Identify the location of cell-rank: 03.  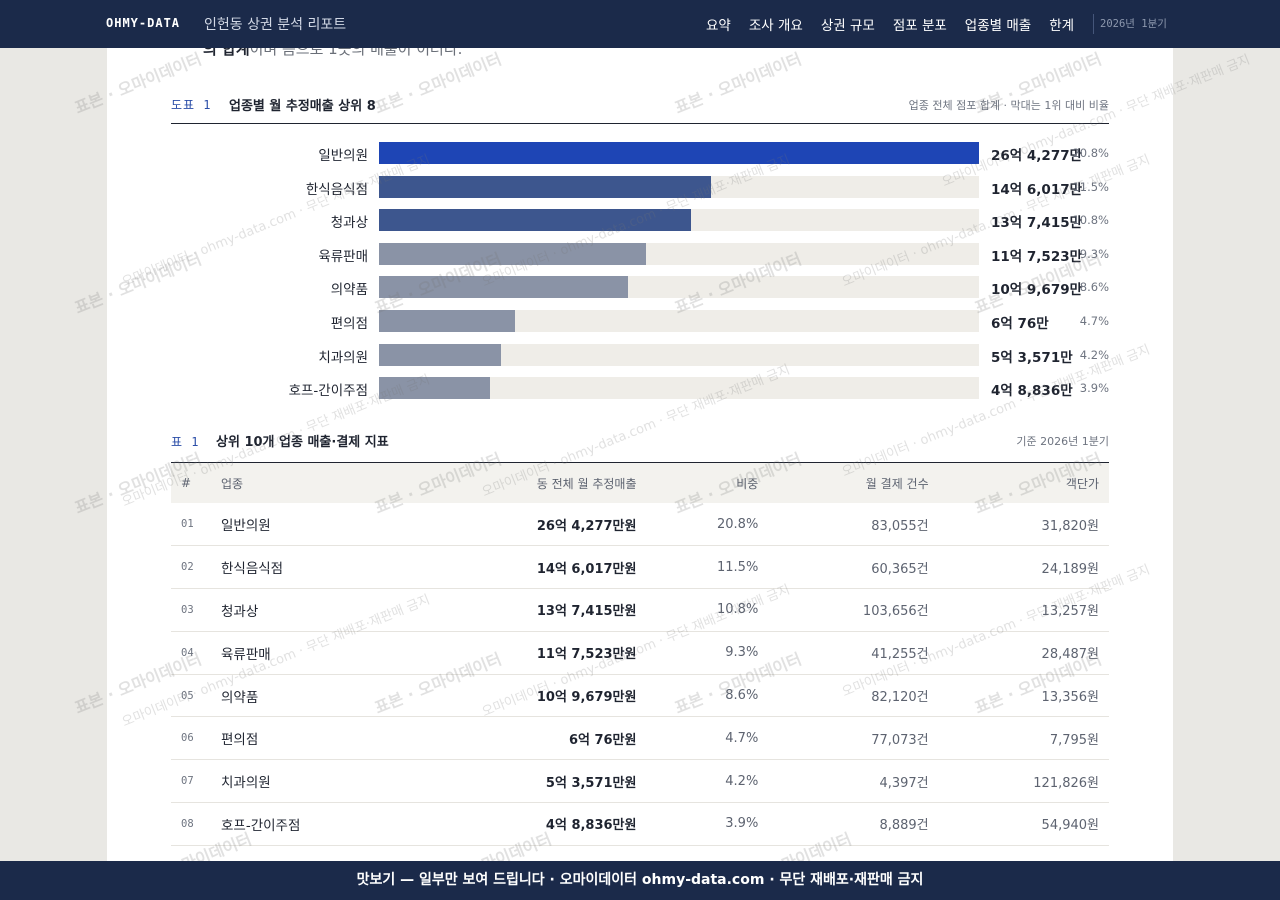
(191, 610).